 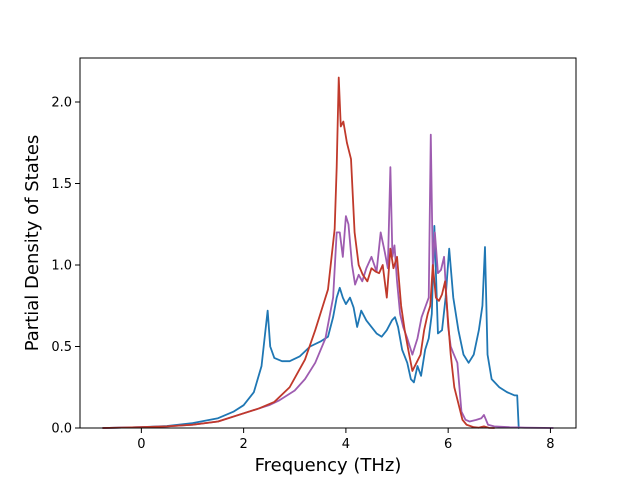 I want to click on x-tick-label: 8, so click(x=550, y=444).